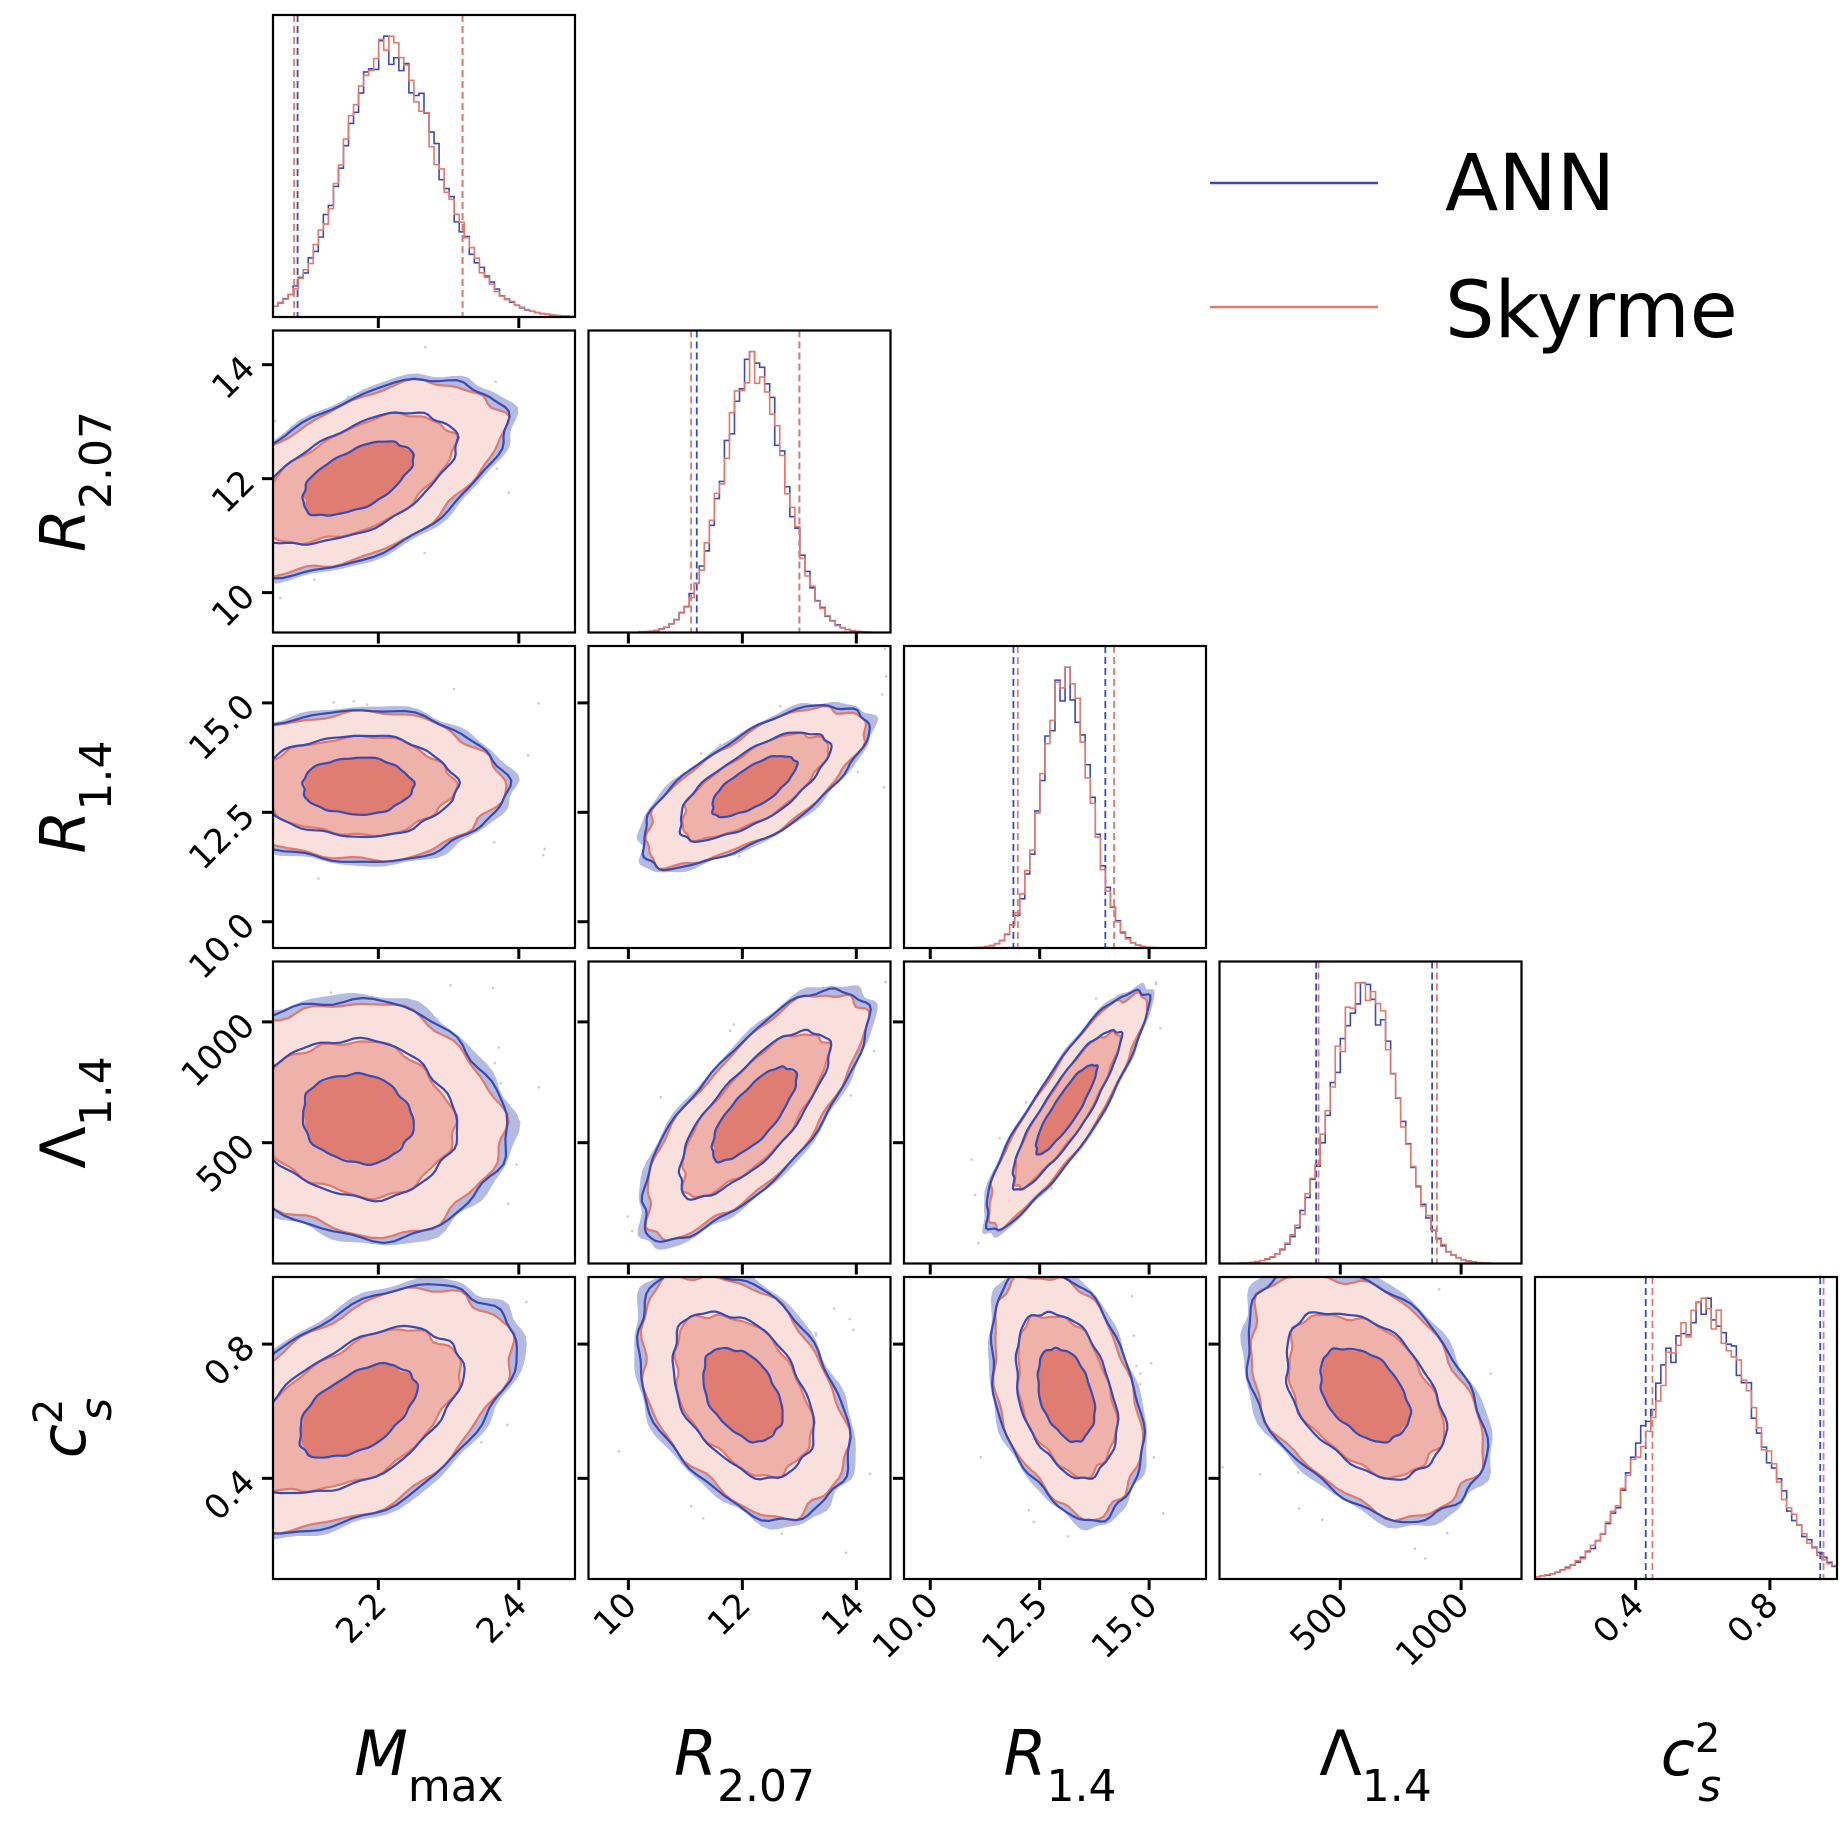 The height and width of the screenshot is (1846, 1846). I want to click on y-tick-label-R14: 12.5, so click(222, 837).